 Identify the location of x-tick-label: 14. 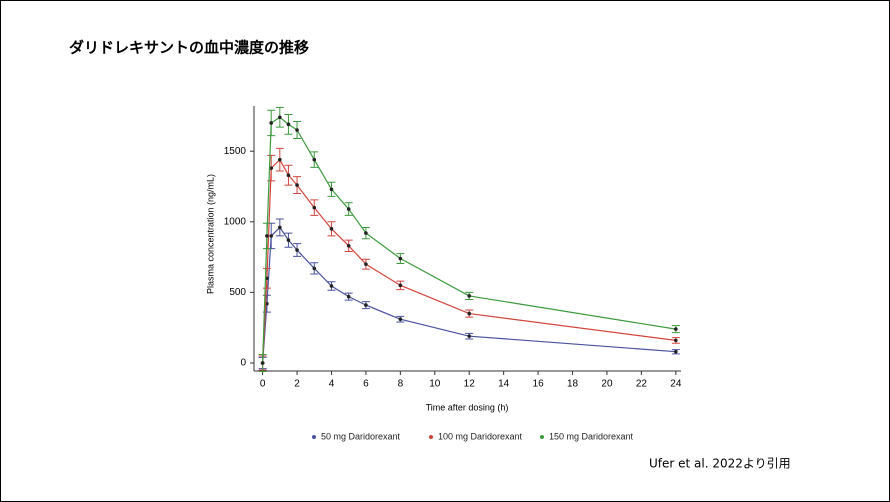
(504, 384).